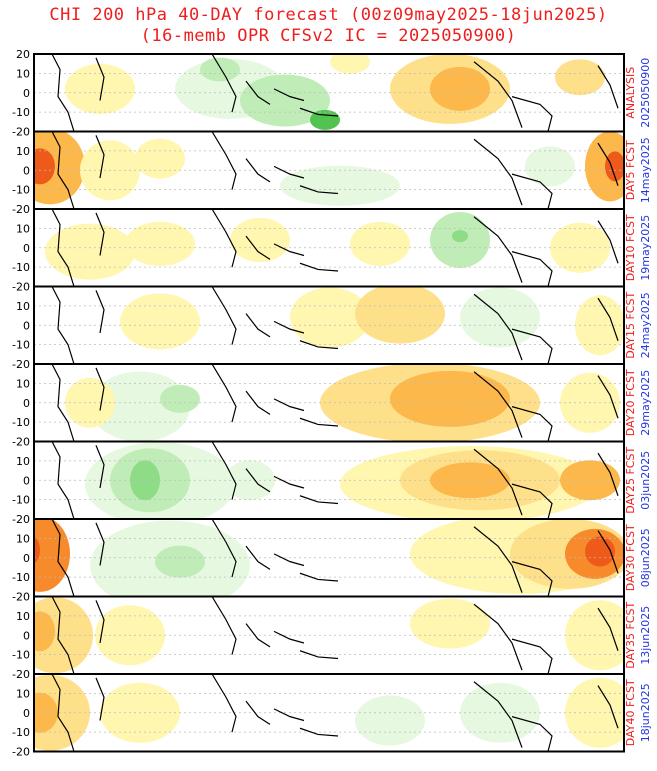 Image resolution: width=657 pixels, height=771 pixels. I want to click on map-panel: 10 0 -10 -20 DAY25 FCST 03jun2025, so click(332, 483).